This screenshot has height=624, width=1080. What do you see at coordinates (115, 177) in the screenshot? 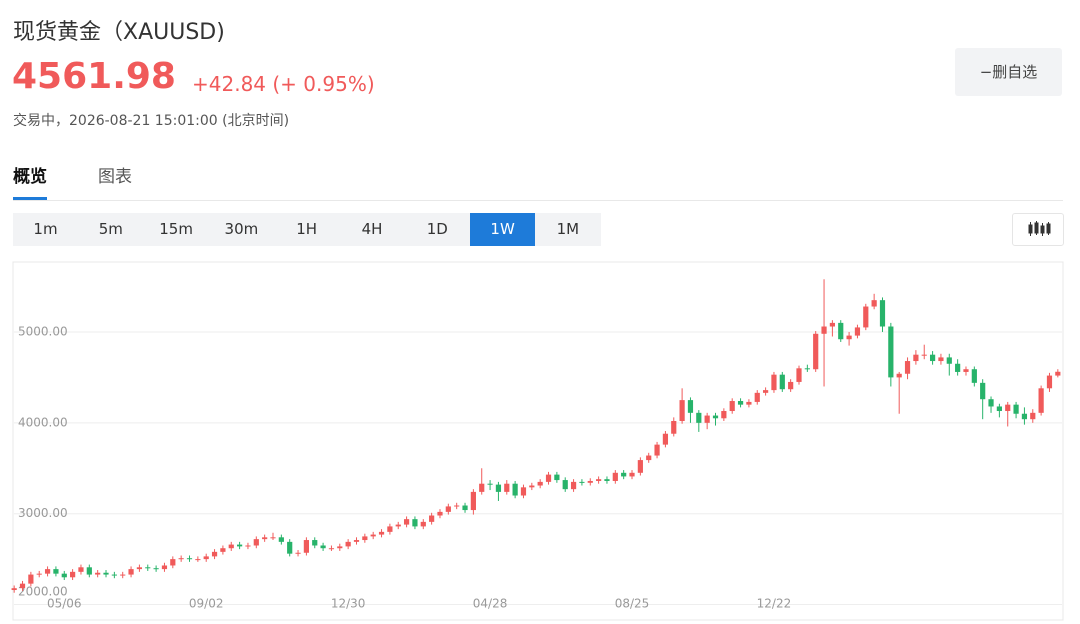
I see `tab: 图表` at bounding box center [115, 177].